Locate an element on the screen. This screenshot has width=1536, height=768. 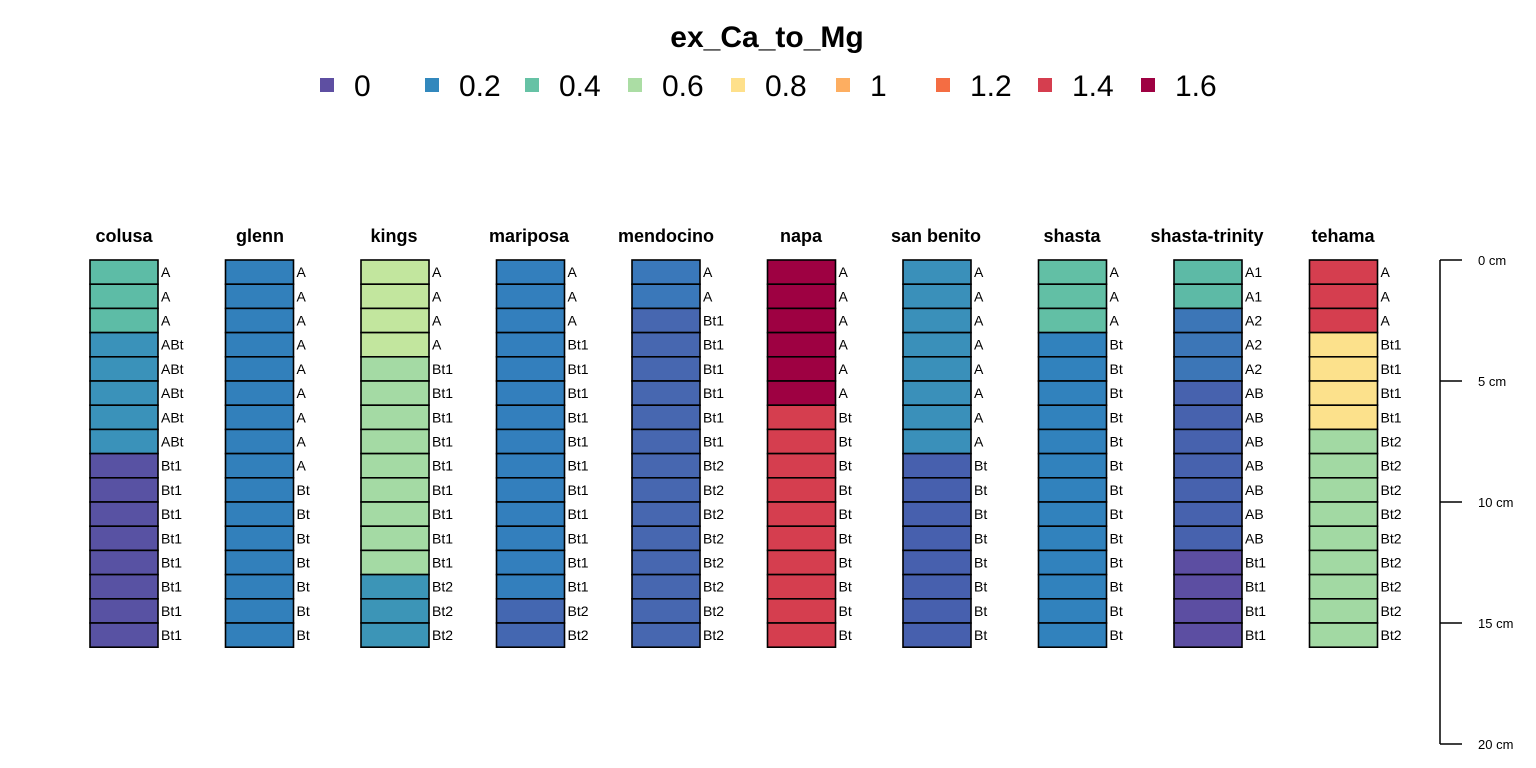
depth-axis: 0 cm 5 cm 10 cm 15 cm 20 cm is located at coordinates (1476, 502).